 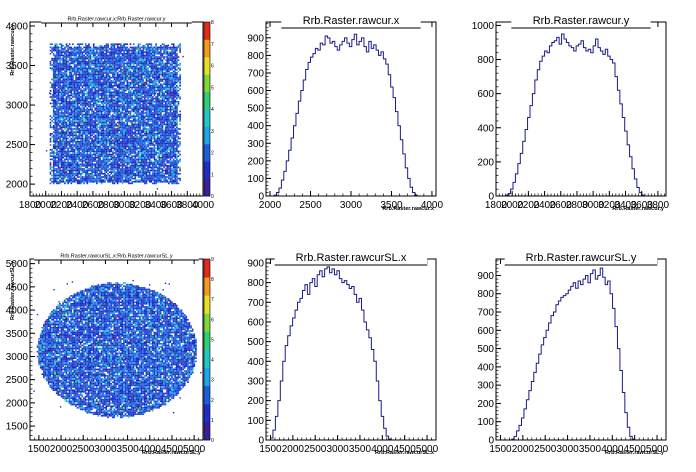 What do you see at coordinates (17, 427) in the screenshot?
I see `y-tick-label: 1500` at bounding box center [17, 427].